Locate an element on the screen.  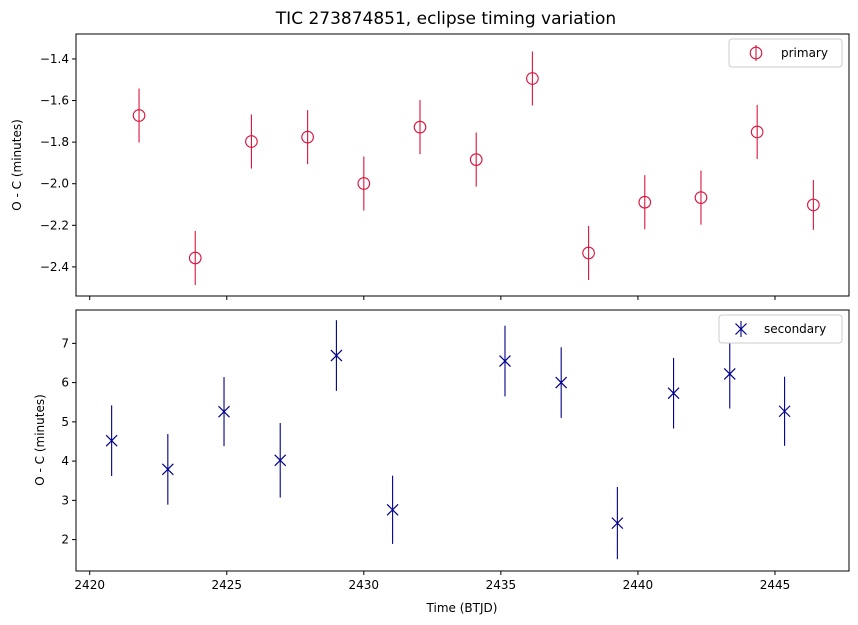
primary-legend: primary is located at coordinates (785, 53).